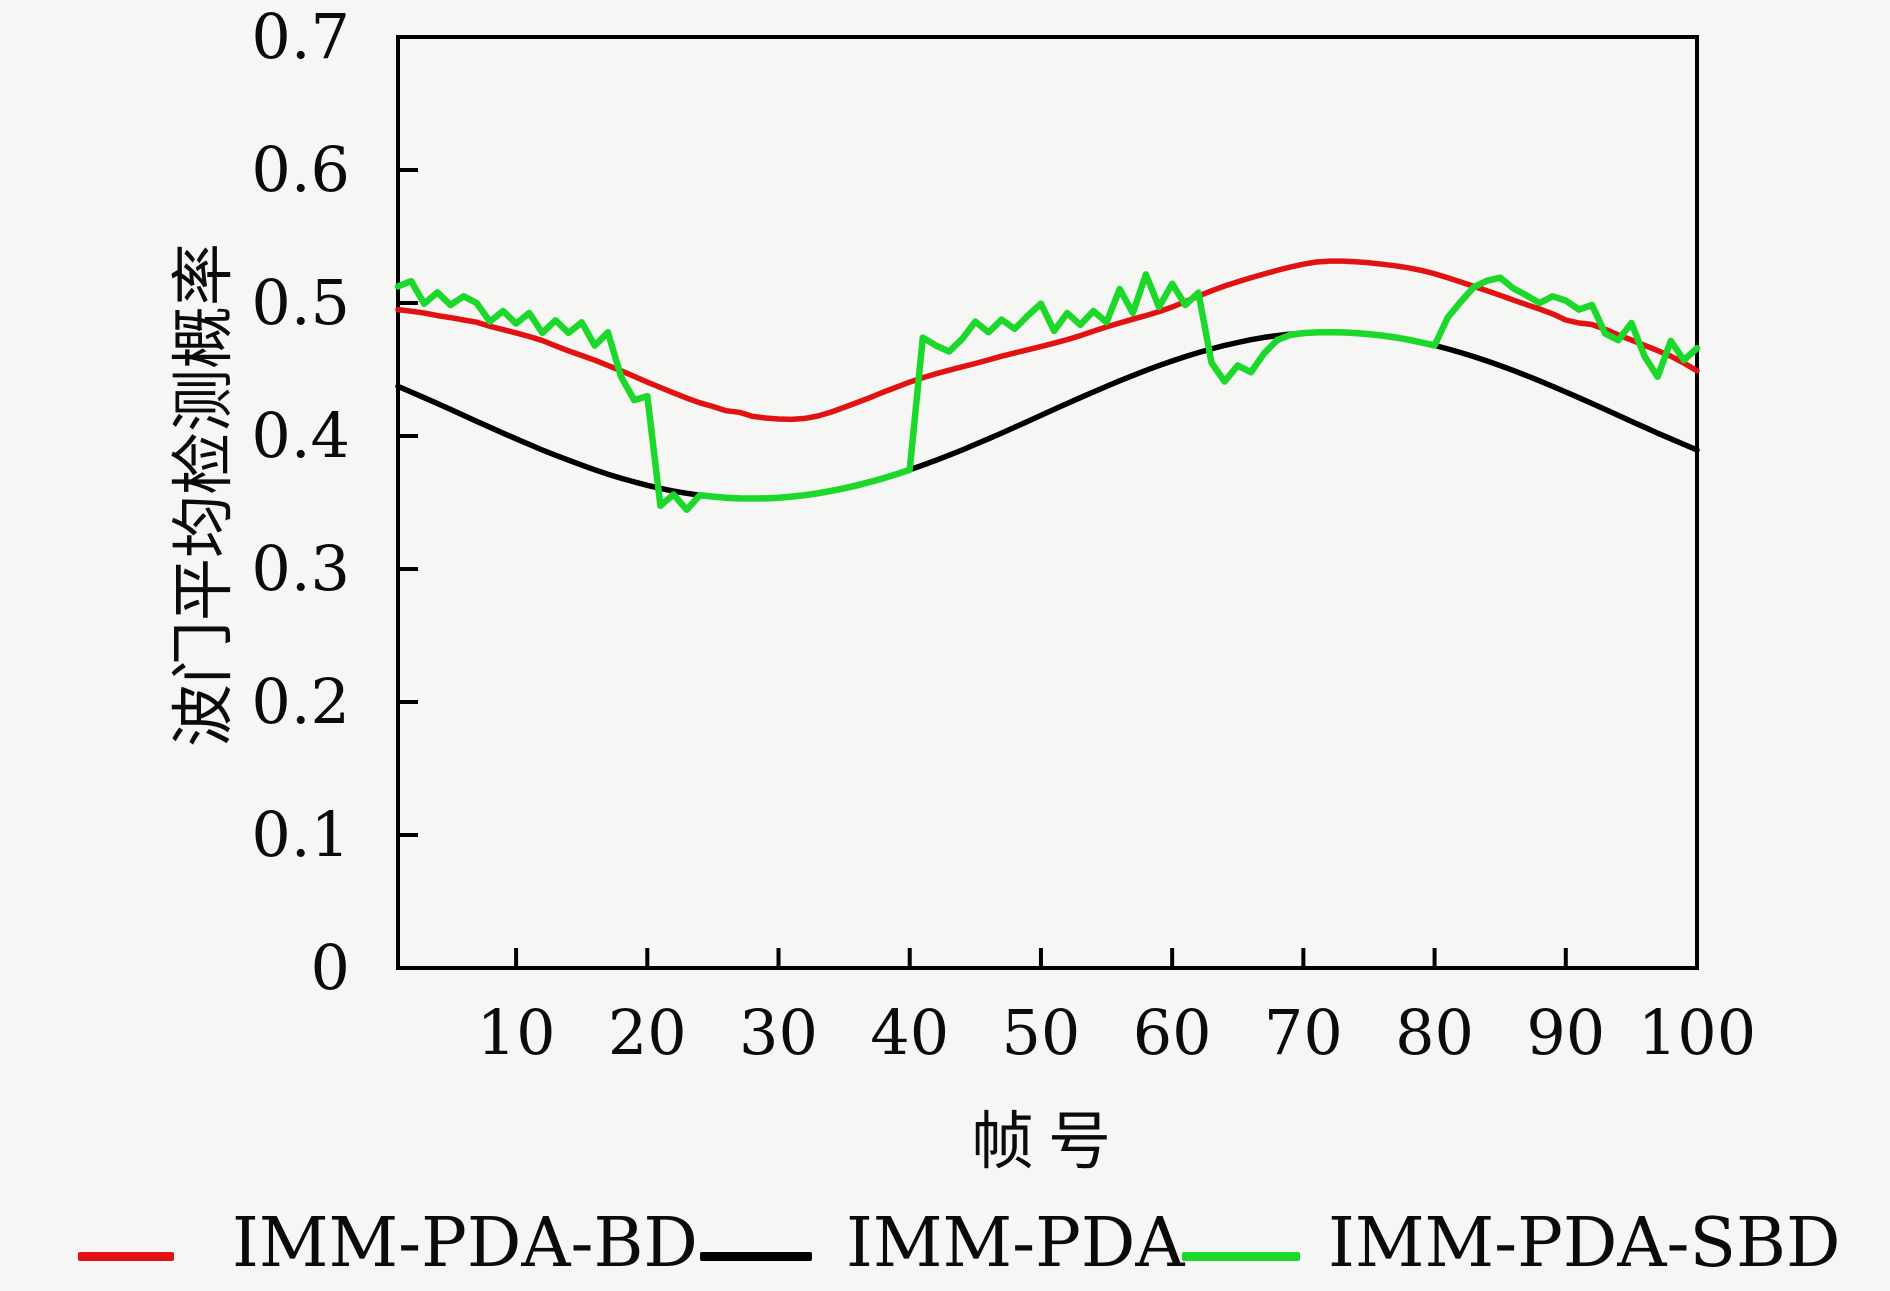  I want to click on x-tick-label: 40, so click(910, 1032).